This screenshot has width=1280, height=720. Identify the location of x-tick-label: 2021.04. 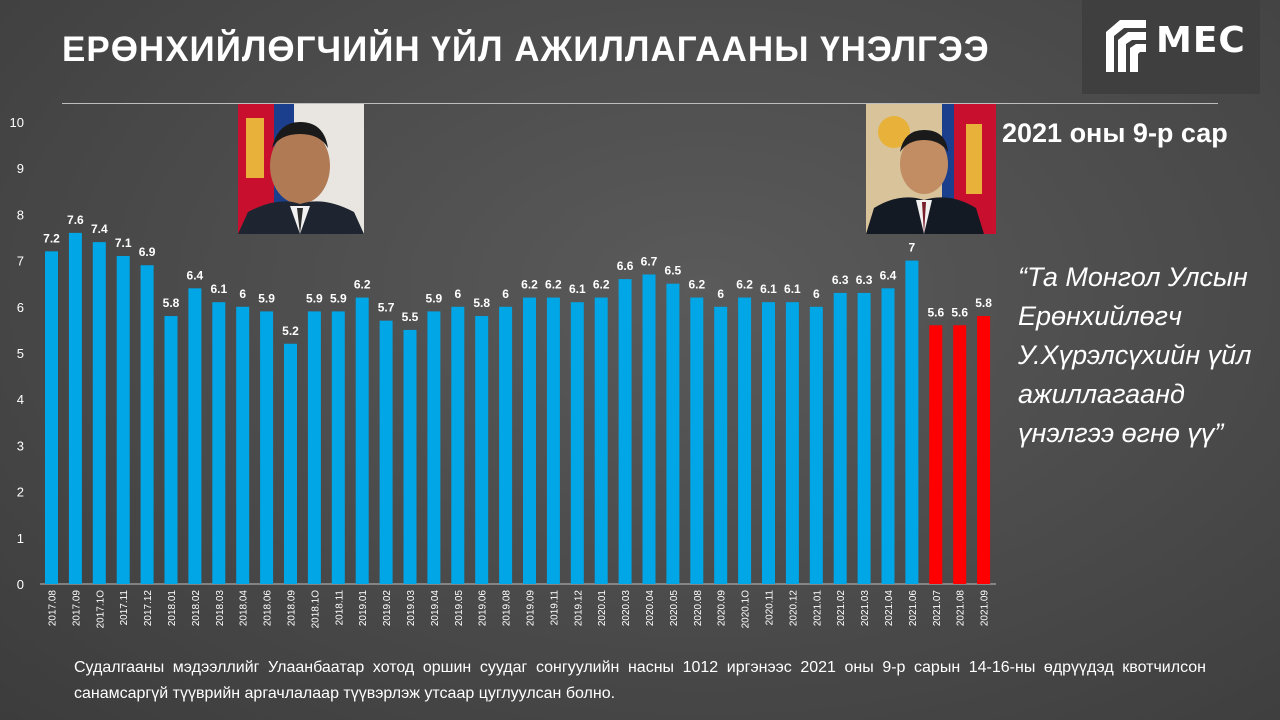
(889, 608).